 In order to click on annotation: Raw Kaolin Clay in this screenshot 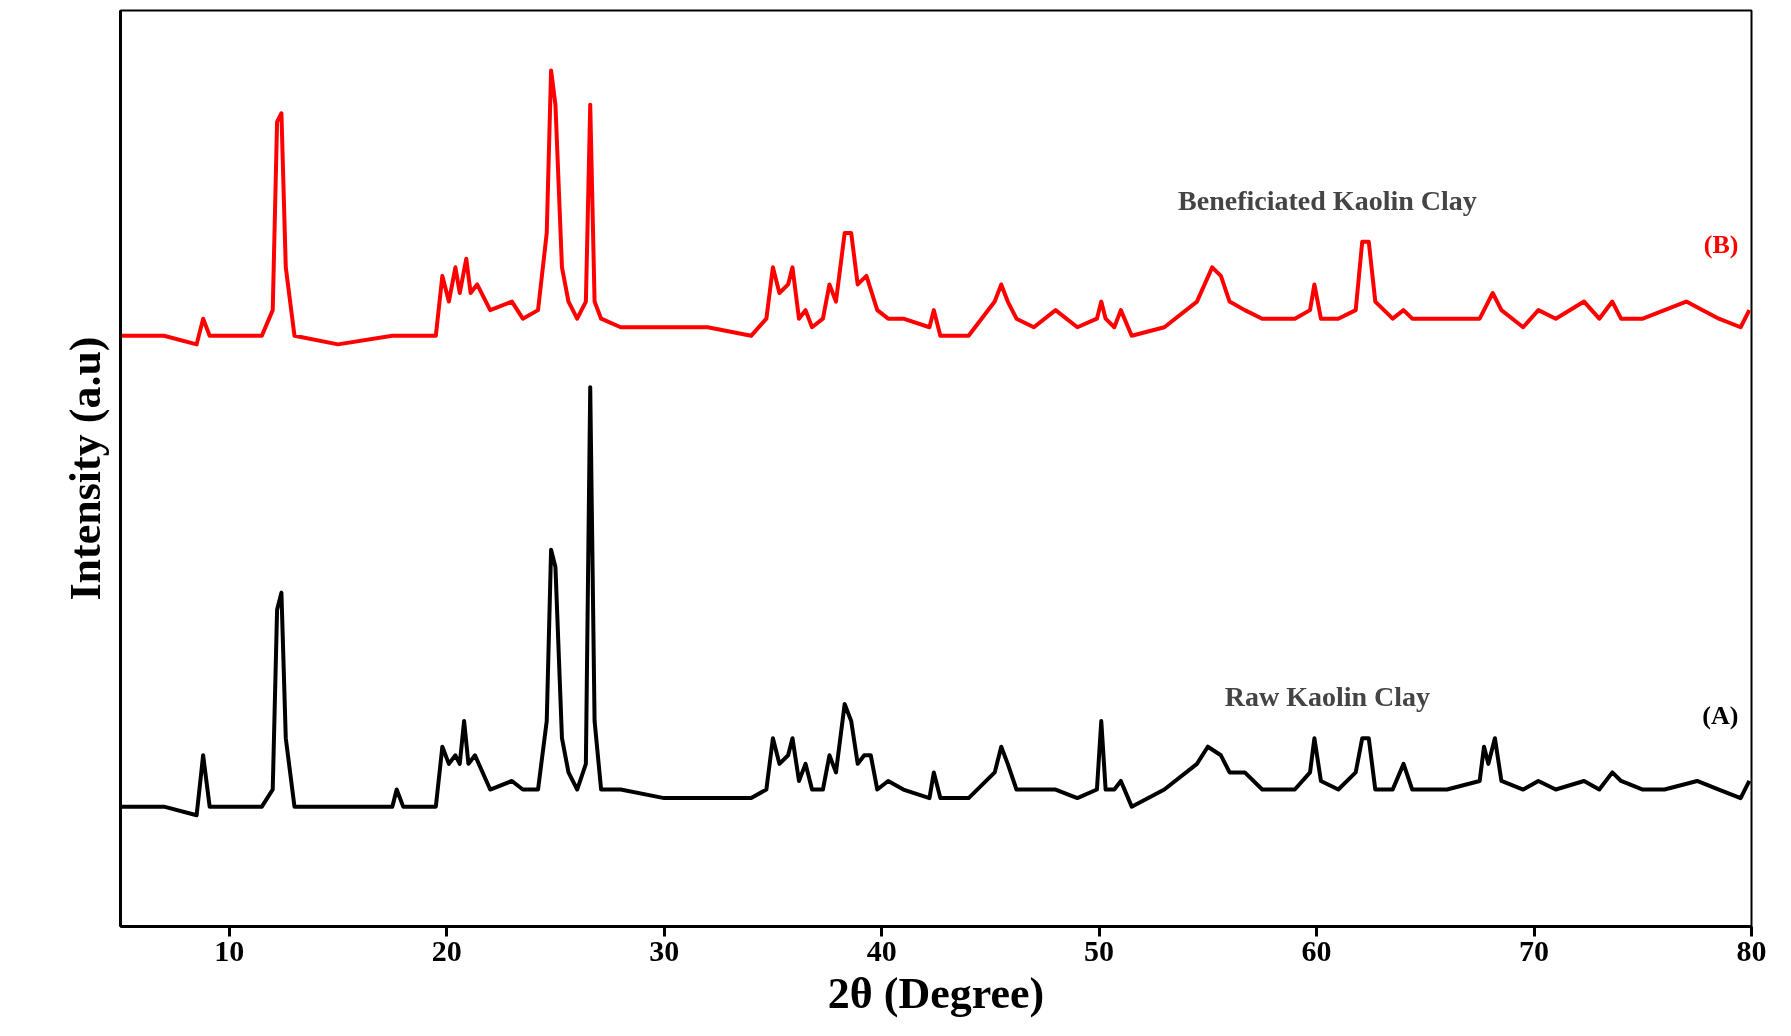, I will do `click(1327, 697)`.